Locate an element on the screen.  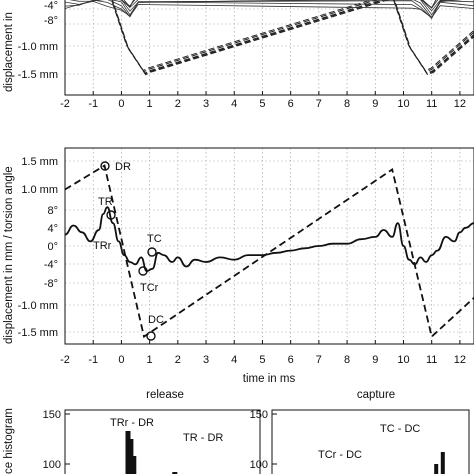
panel-top-y-axis-label: displacement in is located at coordinates (9, 52).